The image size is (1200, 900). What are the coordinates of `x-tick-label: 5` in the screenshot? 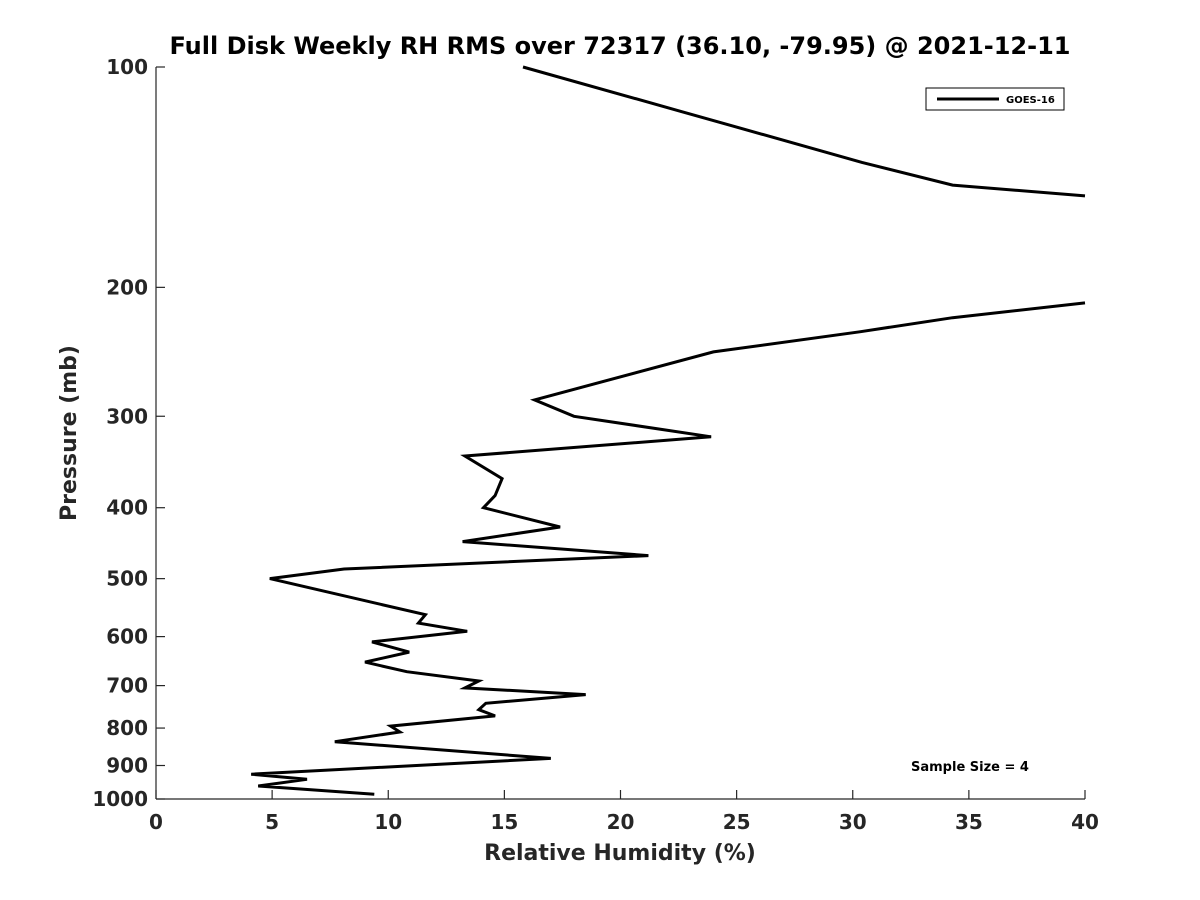 It's located at (272, 822).